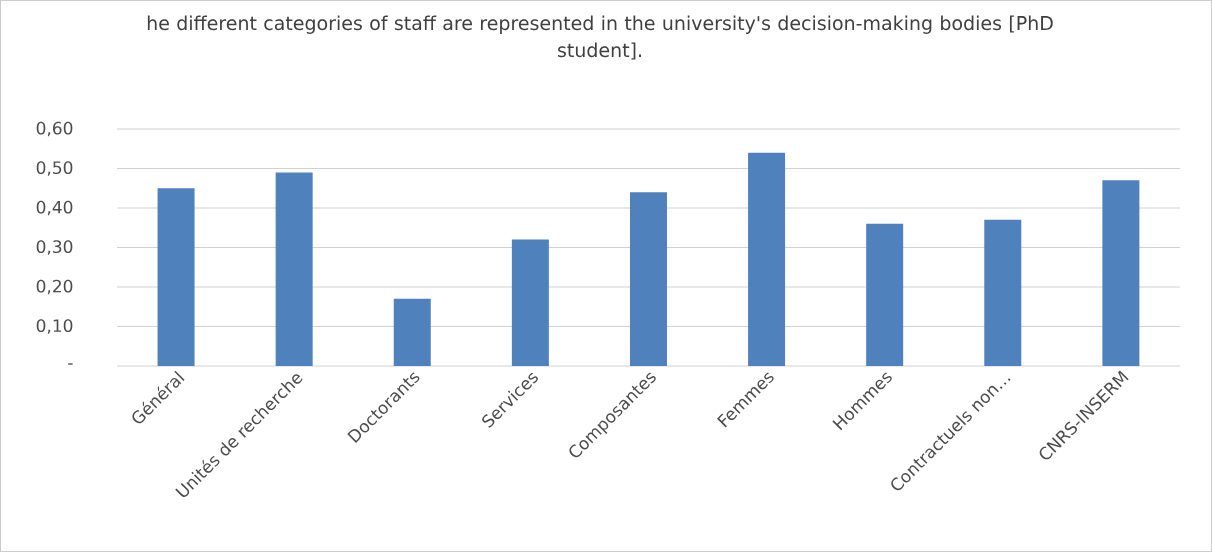 Image resolution: width=1212 pixels, height=552 pixels. Describe the element at coordinates (54, 247) in the screenshot. I see `y-tick-label: 0,30` at that location.